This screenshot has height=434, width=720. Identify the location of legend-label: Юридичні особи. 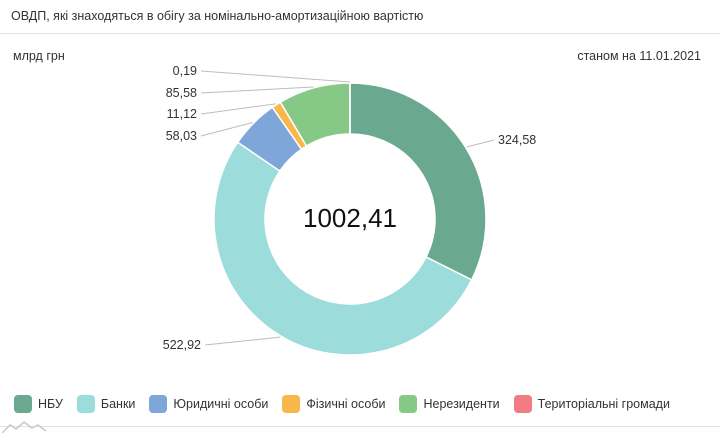
(221, 404).